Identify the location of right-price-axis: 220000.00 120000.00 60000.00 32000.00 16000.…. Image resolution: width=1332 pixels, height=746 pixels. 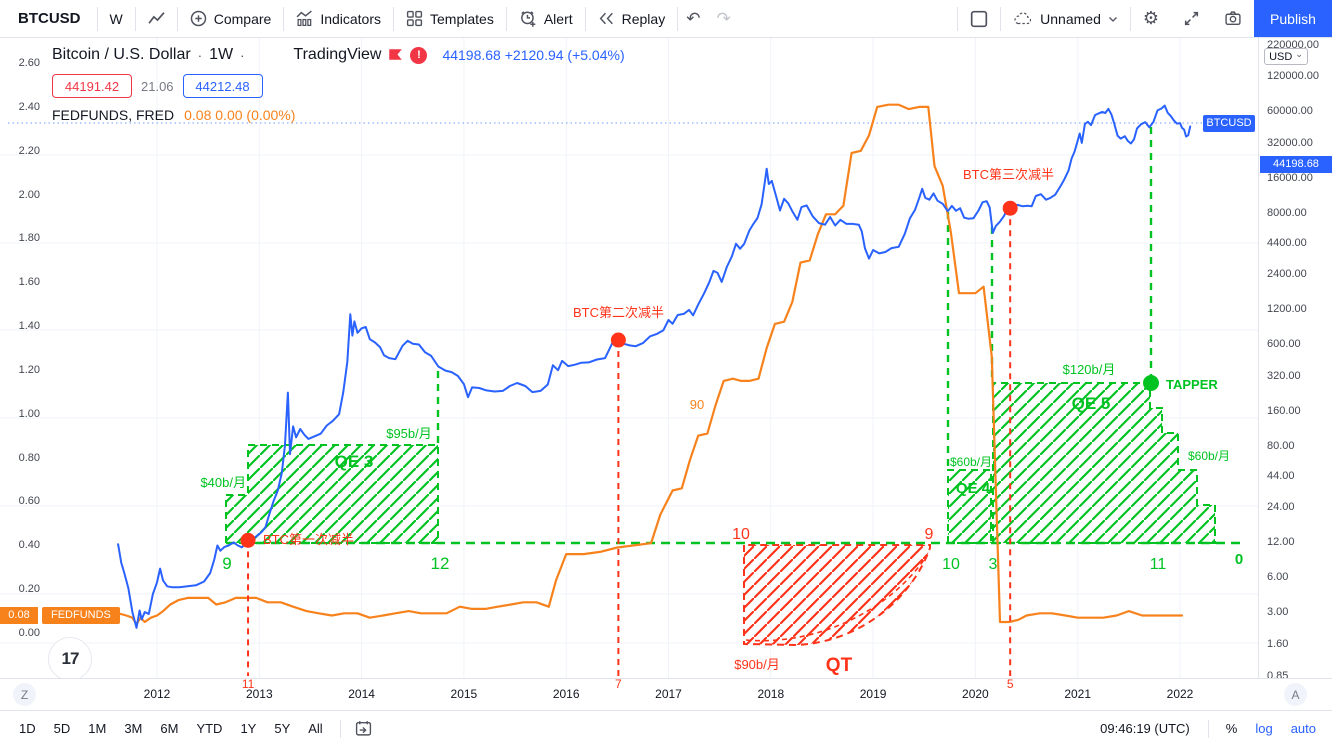
(1295, 360).